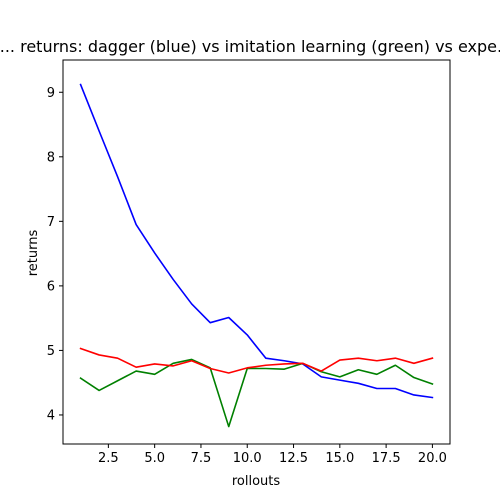 The height and width of the screenshot is (500, 500). I want to click on series-line-green, so click(256, 393).